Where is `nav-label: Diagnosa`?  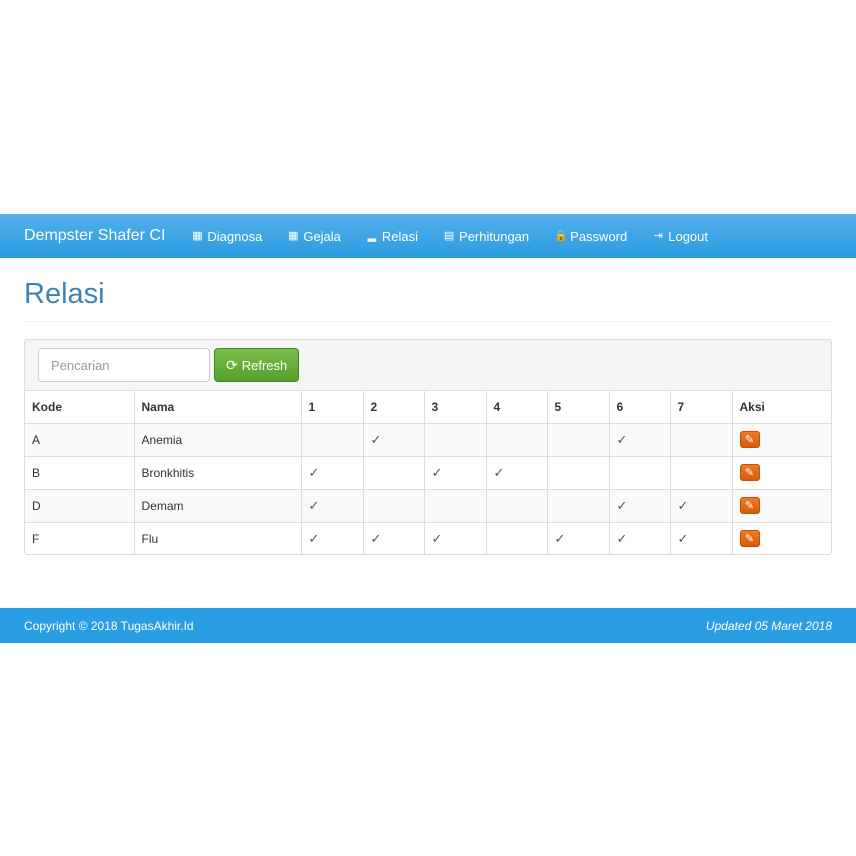 nav-label: Diagnosa is located at coordinates (235, 236).